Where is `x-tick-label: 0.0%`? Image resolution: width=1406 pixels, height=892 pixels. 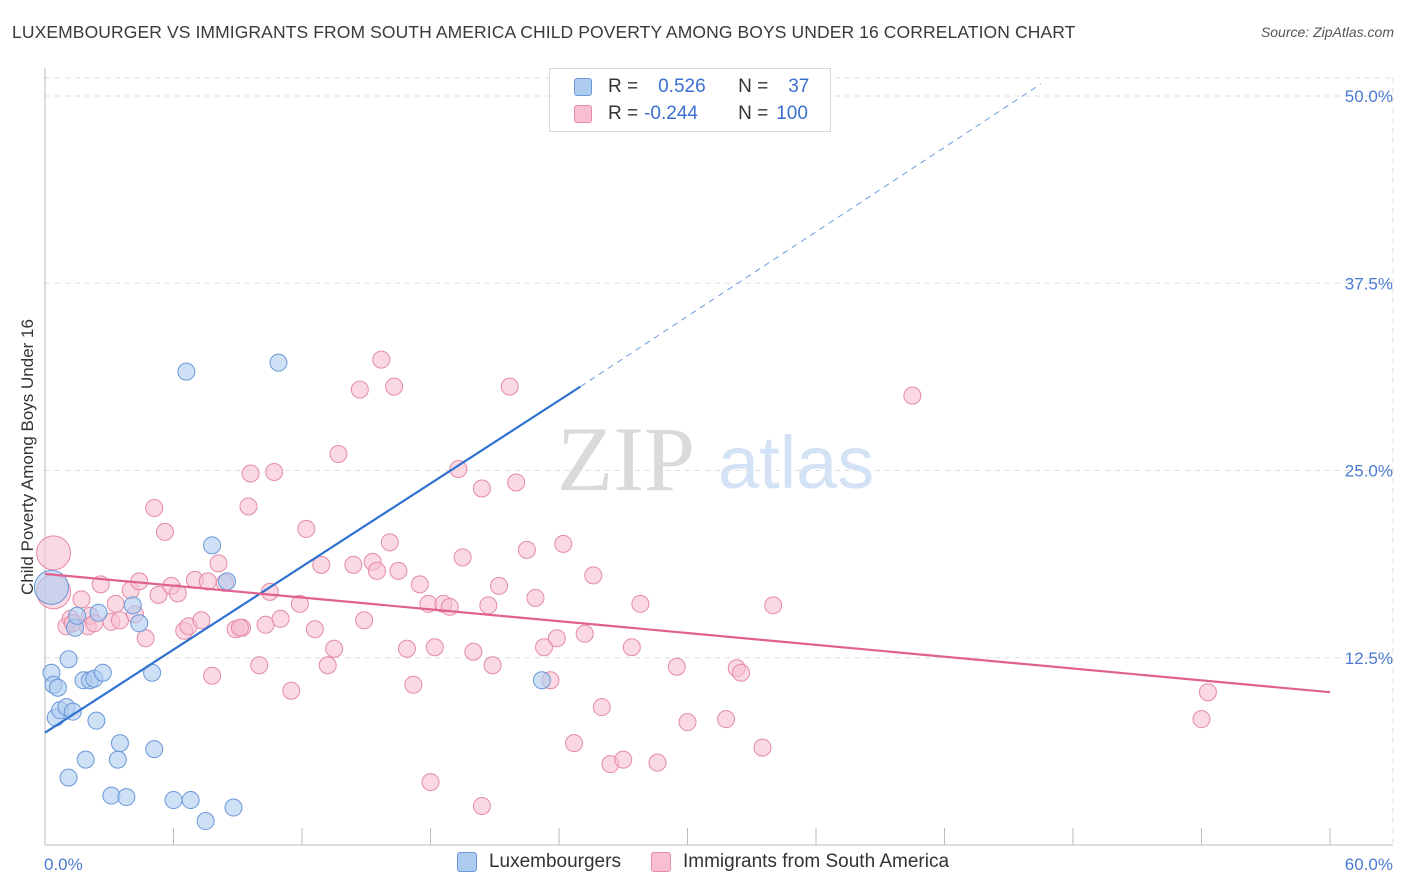
x-tick-label: 0.0% is located at coordinates (63, 864).